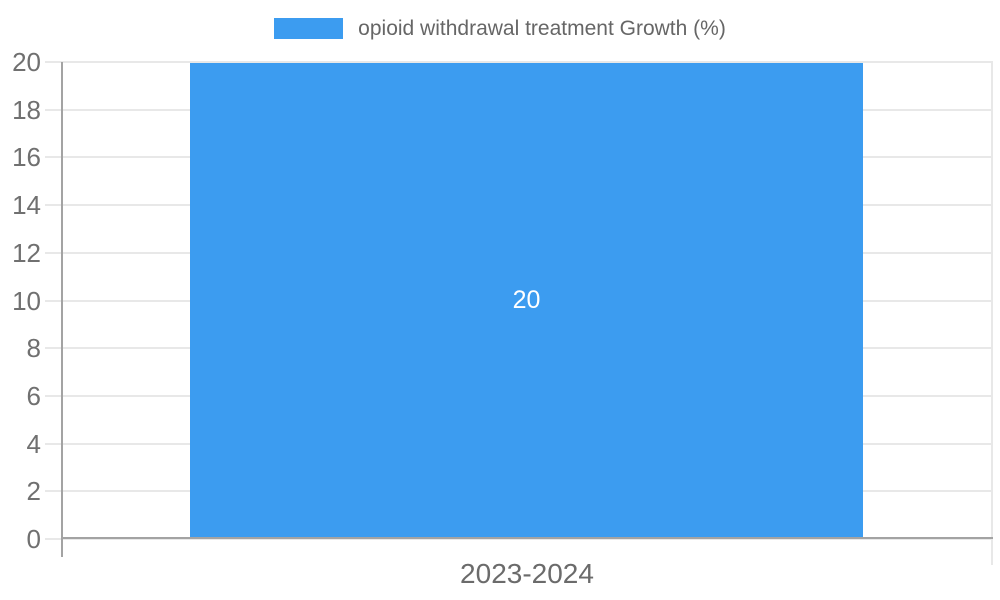 The width and height of the screenshot is (1000, 600). I want to click on y-tick-label-0: 0, so click(33, 539).